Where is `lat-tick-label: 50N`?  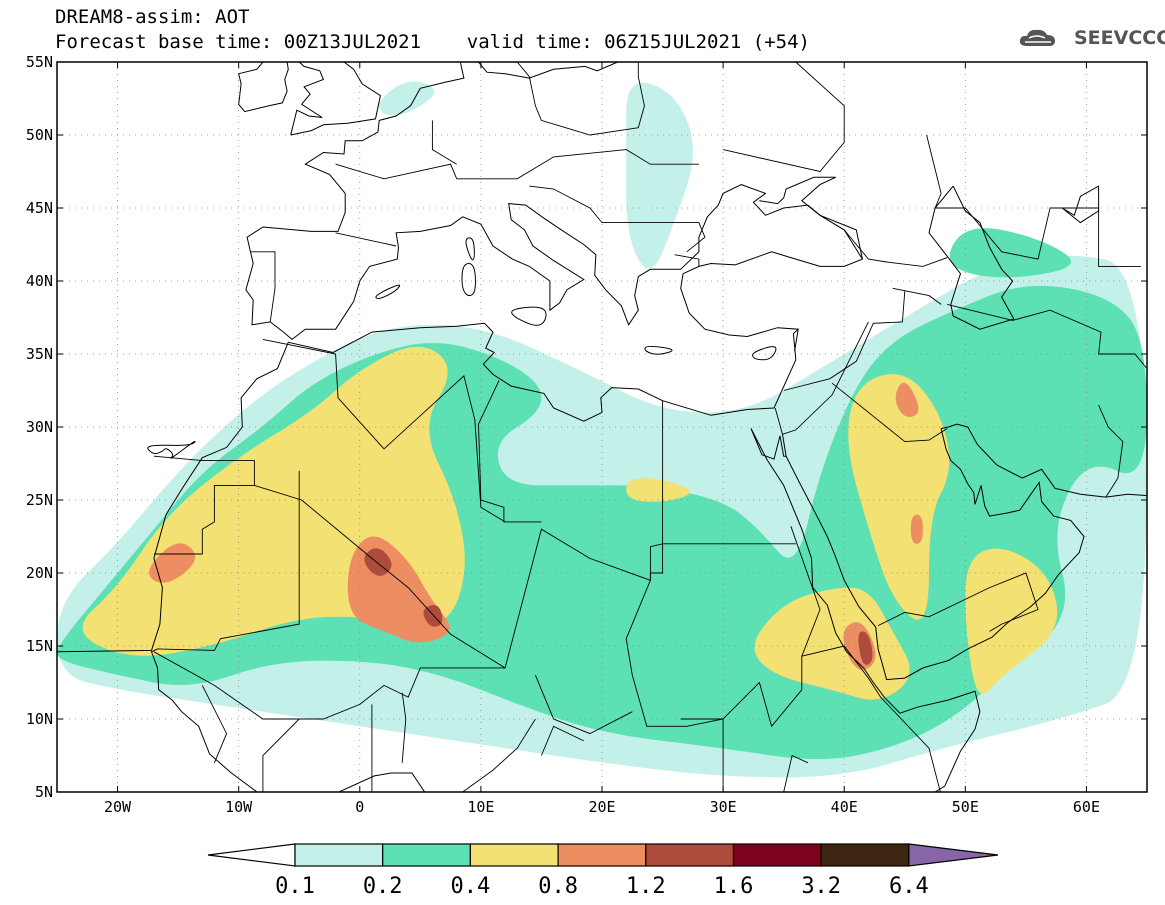 lat-tick-label: 50N is located at coordinates (39, 135).